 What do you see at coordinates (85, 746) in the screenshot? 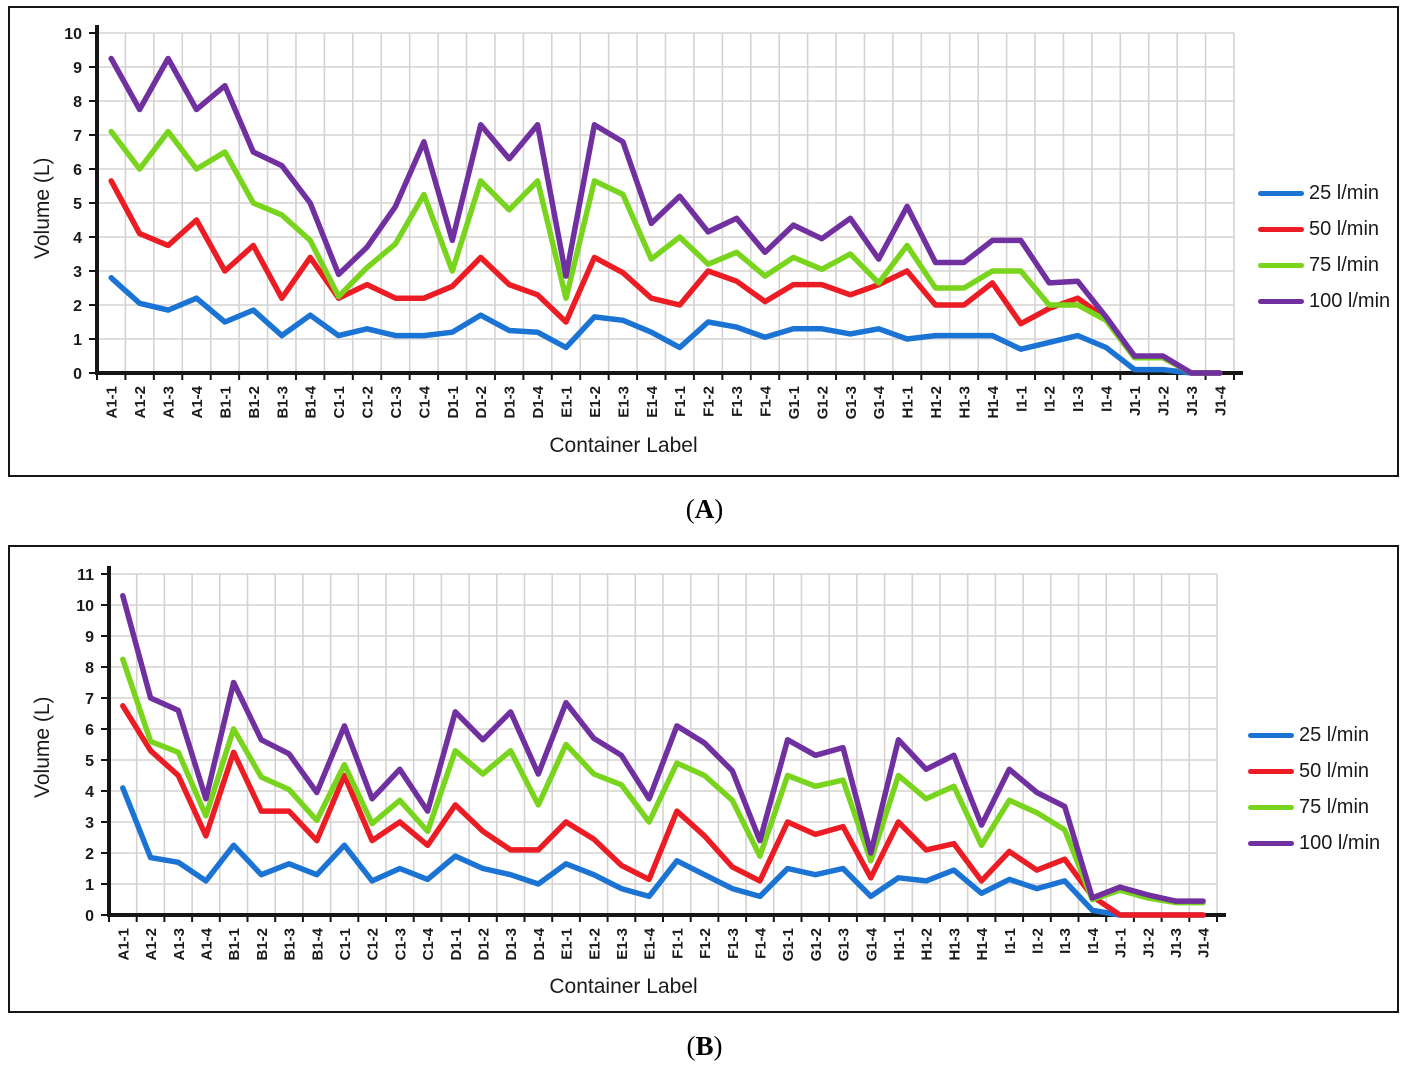
I see `y-tick-labels: 0 1 2 3 4 5 6 7 8 9 10 11` at bounding box center [85, 746].